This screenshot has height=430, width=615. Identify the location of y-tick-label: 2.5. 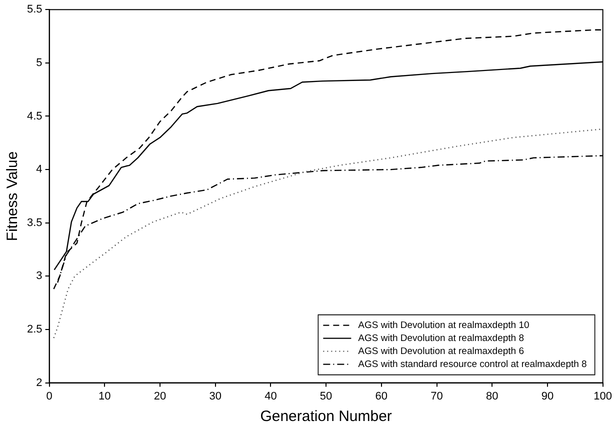
(34, 330).